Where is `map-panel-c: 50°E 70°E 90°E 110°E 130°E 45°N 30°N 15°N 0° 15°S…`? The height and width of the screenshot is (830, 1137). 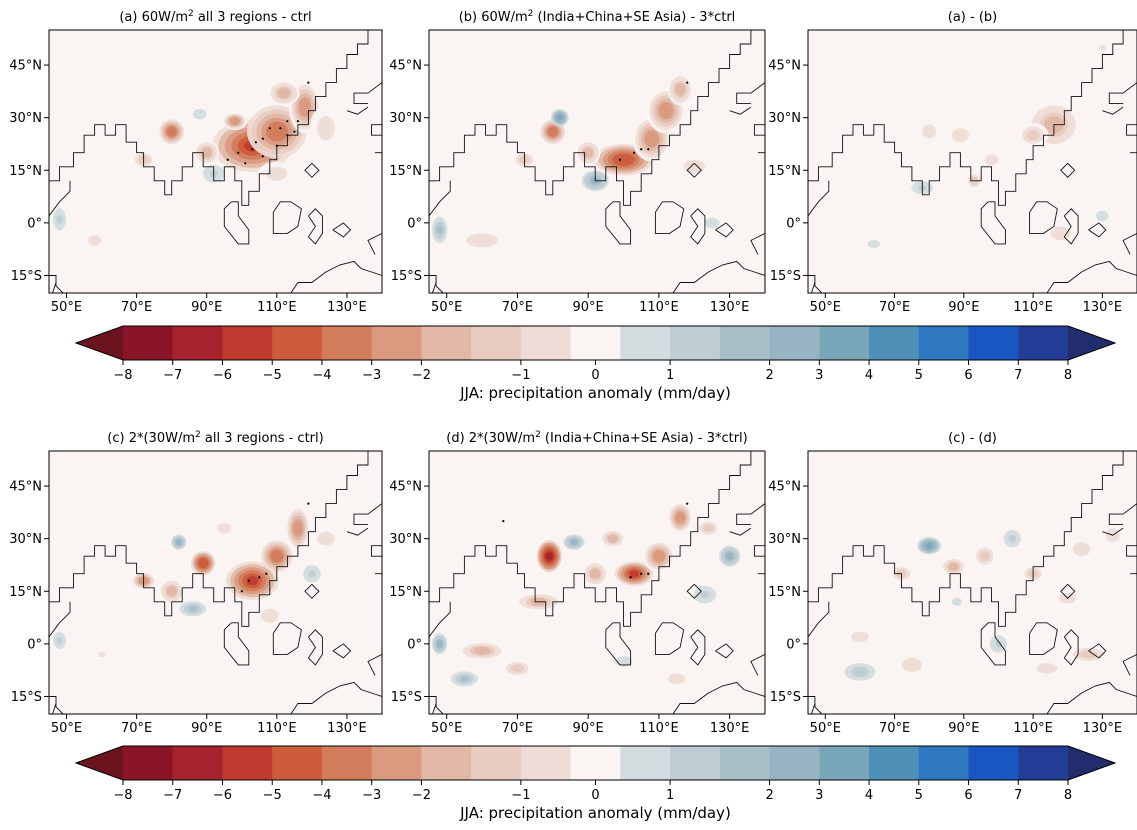 map-panel-c: 50°E 70°E 90°E 110°E 130°E 45°N 30°N 15°N 0° 15°S… is located at coordinates (196, 583).